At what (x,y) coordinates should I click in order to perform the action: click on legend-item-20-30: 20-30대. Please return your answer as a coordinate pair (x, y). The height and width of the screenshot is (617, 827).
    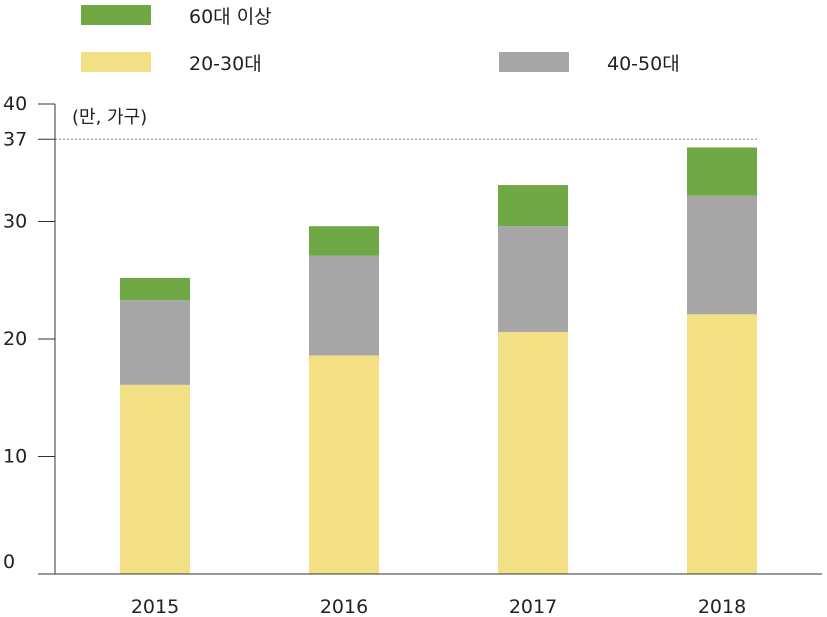
    Looking at the image, I should click on (171, 63).